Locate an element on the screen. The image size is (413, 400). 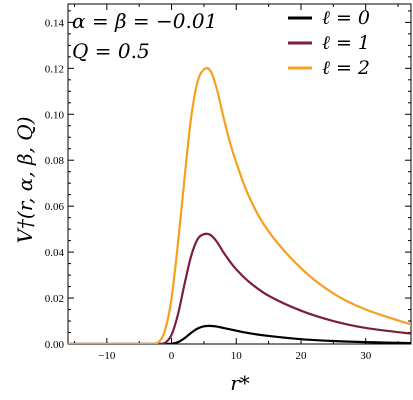
legend-label-l2: ℓ = 2 is located at coordinates (346, 68).